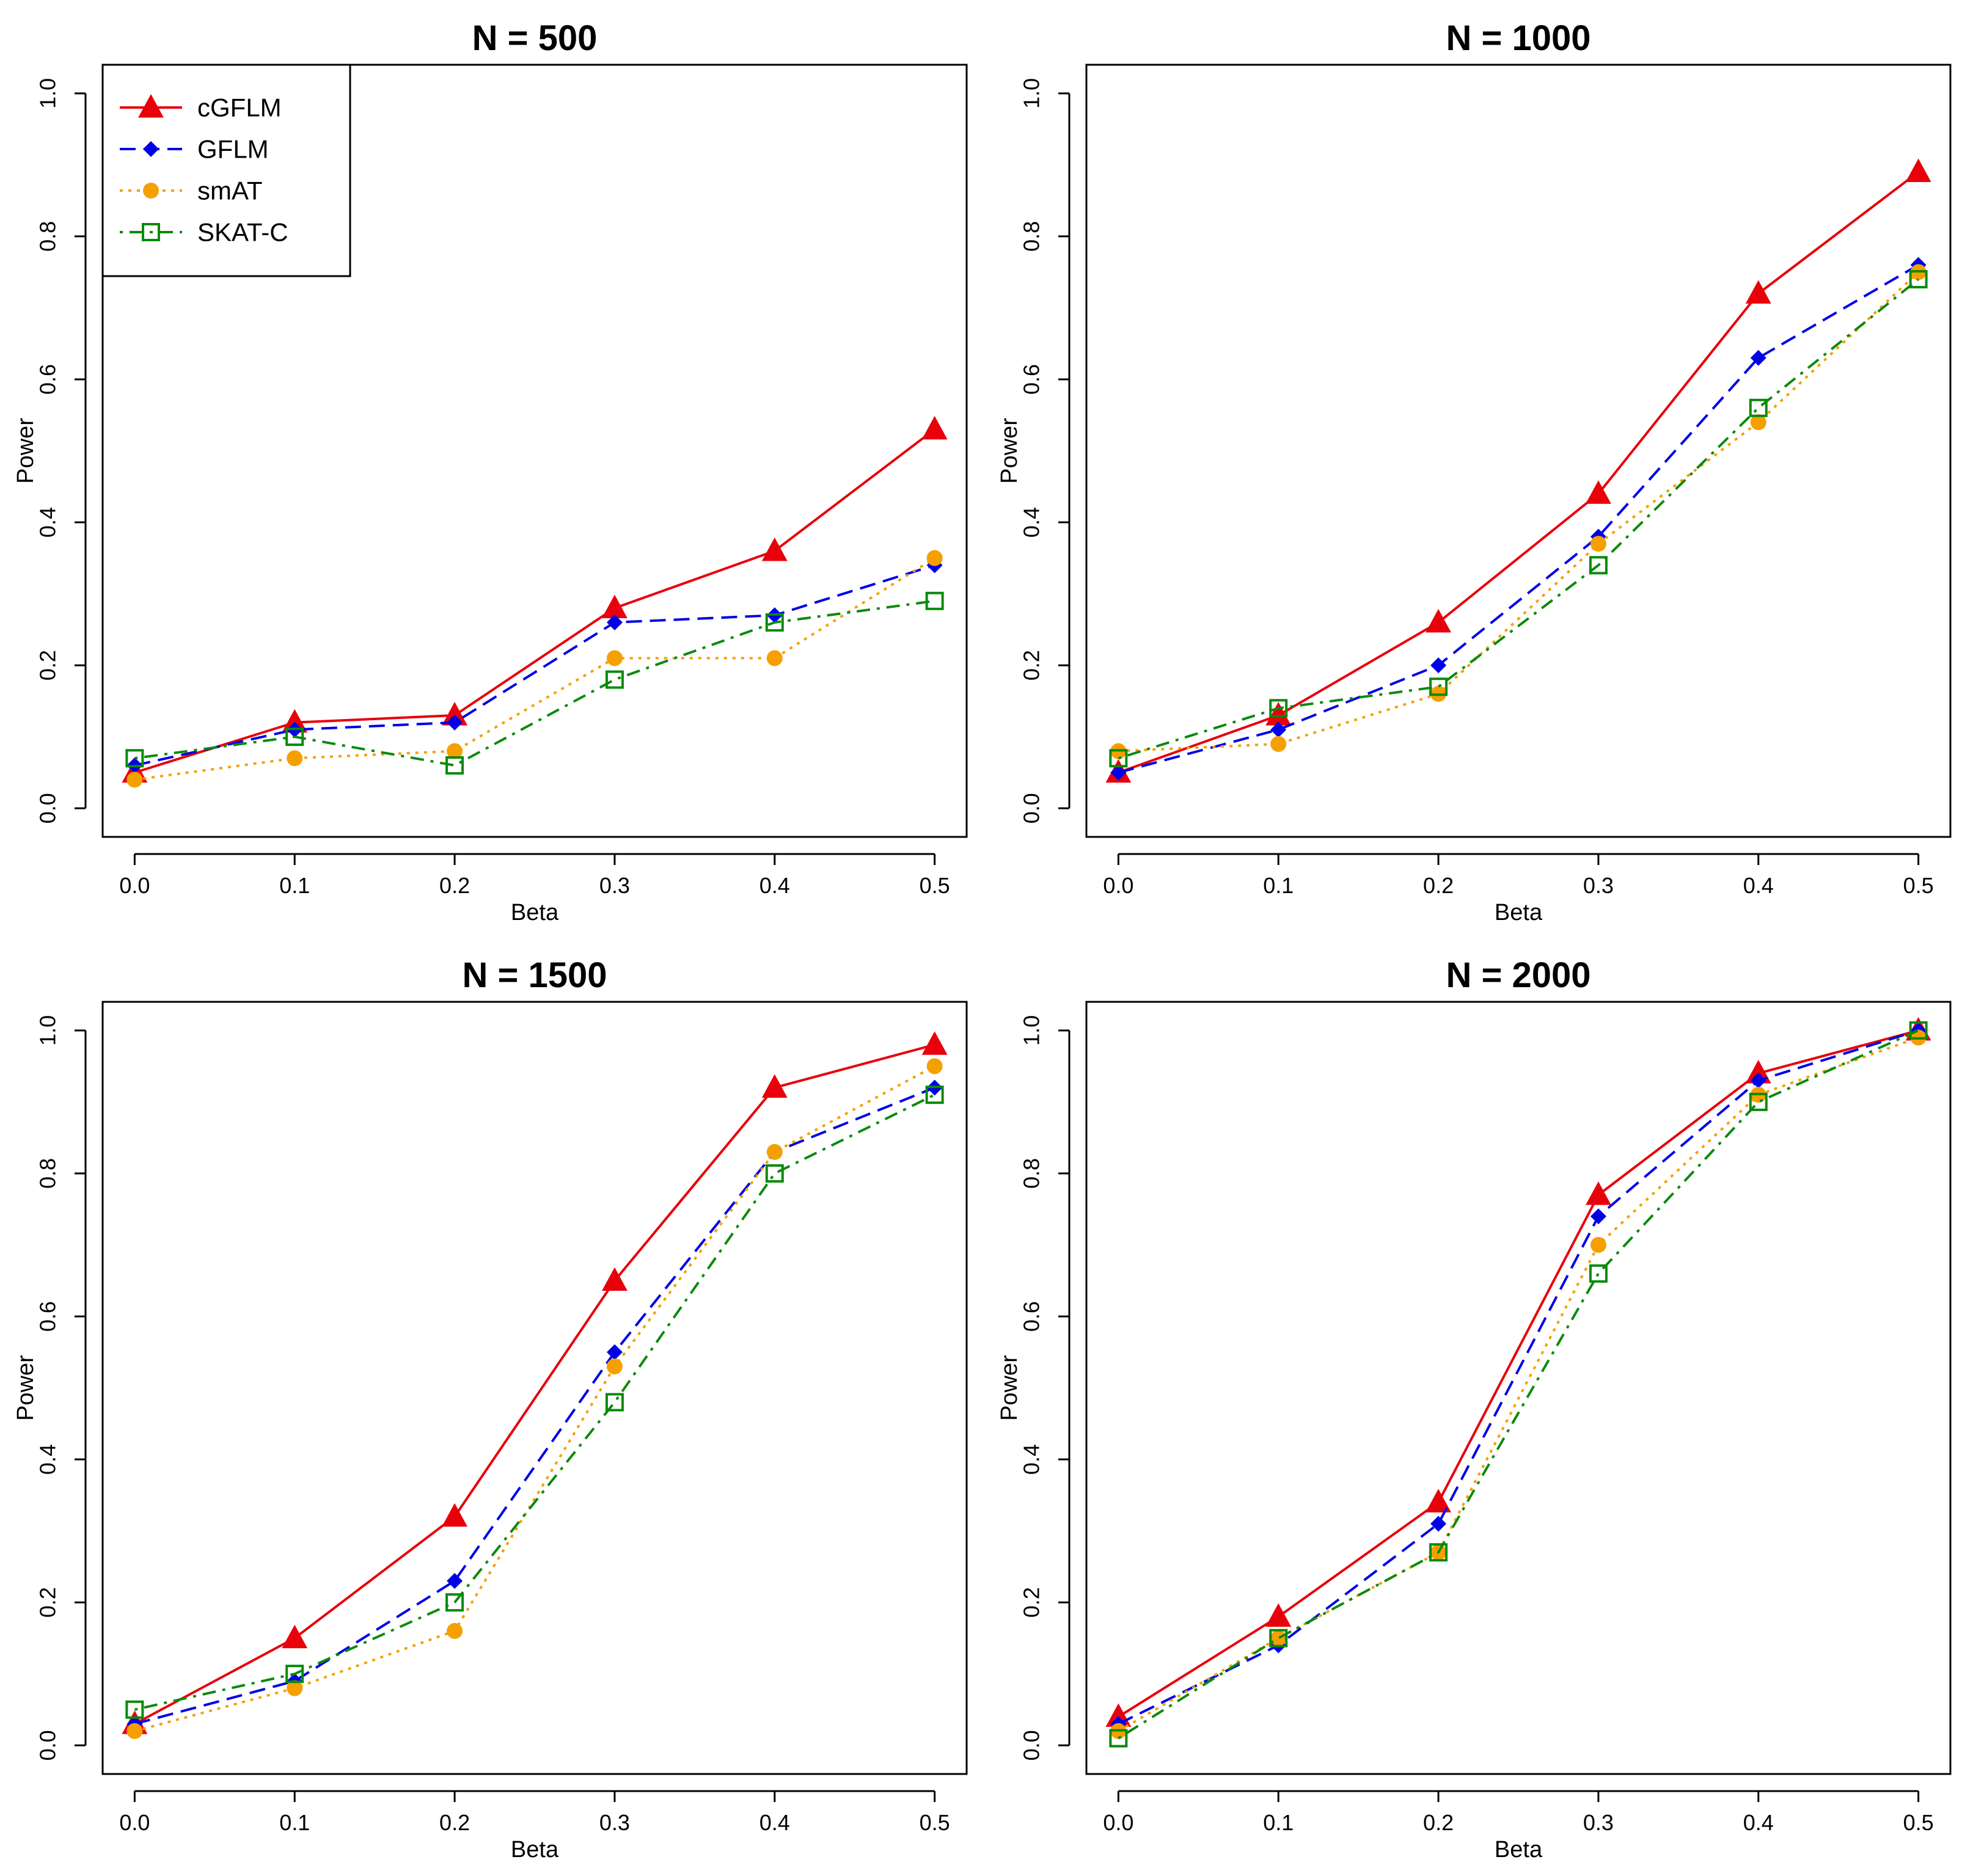  Describe the element at coordinates (230, 191) in the screenshot. I see `legend-label: smAT` at that location.